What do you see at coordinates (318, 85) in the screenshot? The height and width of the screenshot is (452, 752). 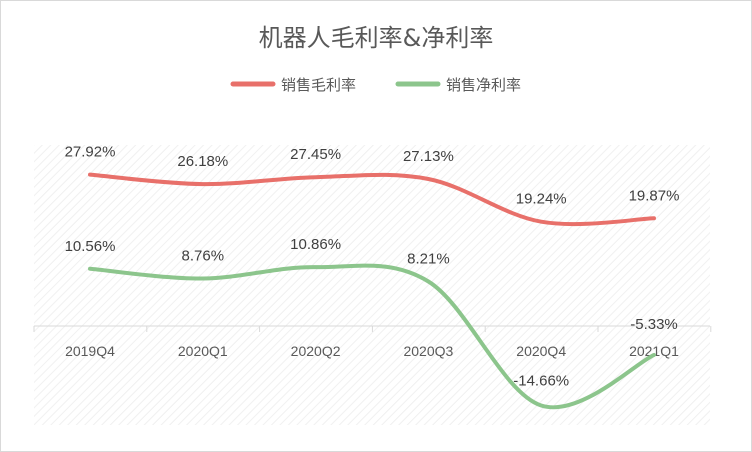 I see `legend-label-0: 销售毛利率` at bounding box center [318, 85].